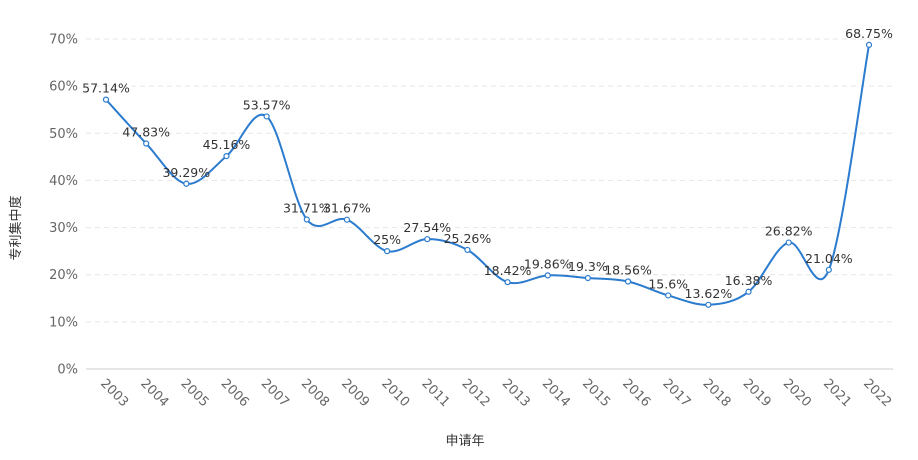 The height and width of the screenshot is (460, 918). Describe the element at coordinates (387, 239) in the screenshot. I see `data-label: 25%` at that location.